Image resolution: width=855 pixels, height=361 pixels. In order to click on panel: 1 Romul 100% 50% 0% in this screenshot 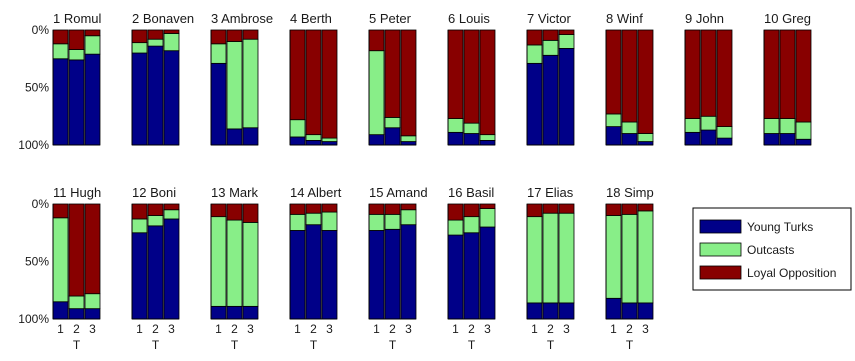, I will do `click(59, 81)`.